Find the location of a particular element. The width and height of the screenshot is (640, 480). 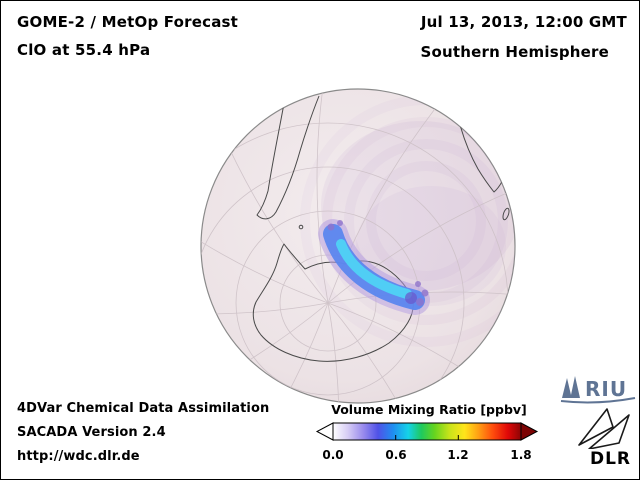

plot-region: Southern Hemisphere is located at coordinates (514, 52).